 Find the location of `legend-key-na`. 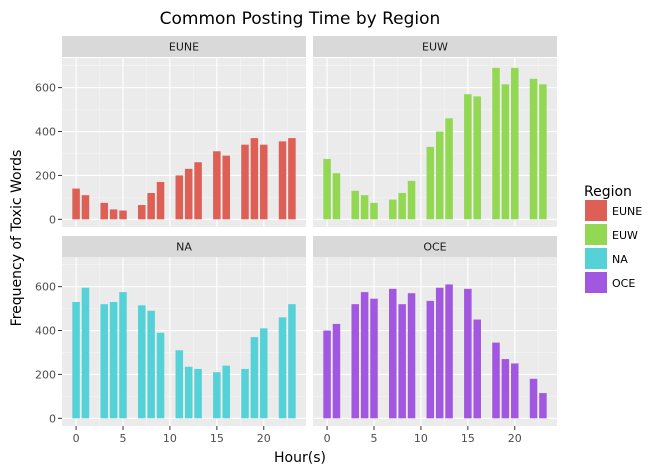

legend-key-na is located at coordinates (596, 258).